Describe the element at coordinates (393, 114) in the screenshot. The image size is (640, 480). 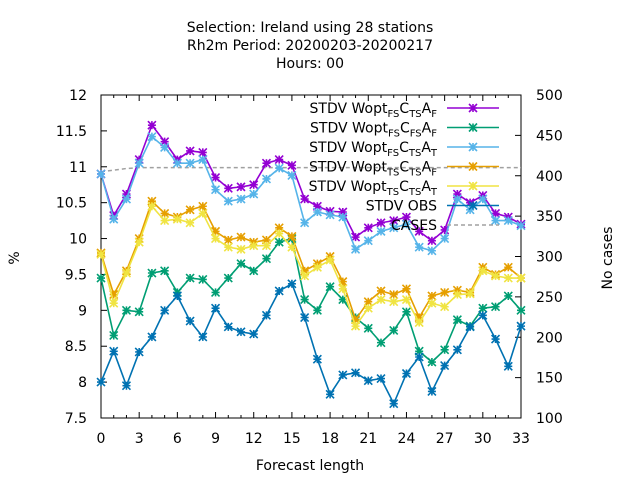
I see `legend-label-part: FS` at that location.